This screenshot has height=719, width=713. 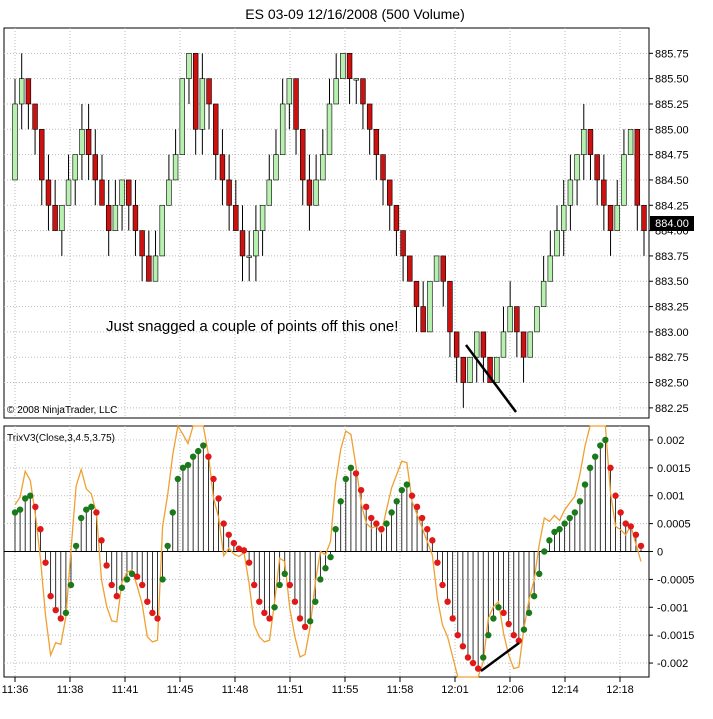 What do you see at coordinates (674, 469) in the screenshot?
I see `indicator-tick-label: 0.0015` at bounding box center [674, 469].